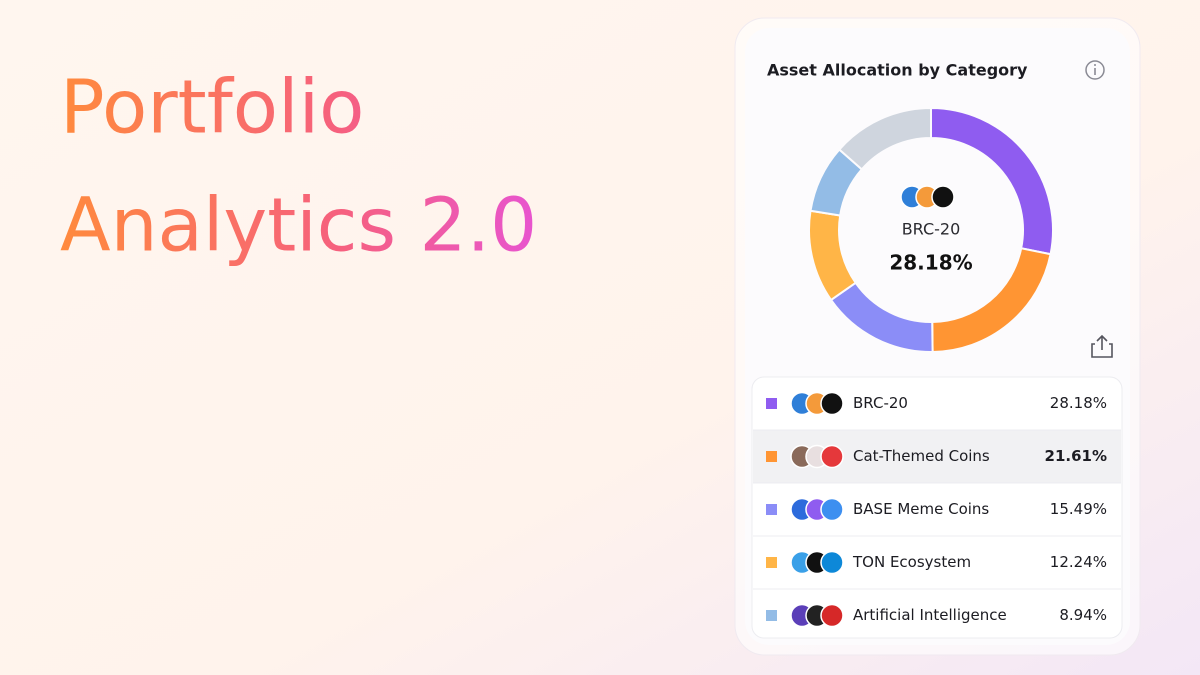  What do you see at coordinates (1078, 403) in the screenshot?
I see `legend-value: 28.18%` at bounding box center [1078, 403].